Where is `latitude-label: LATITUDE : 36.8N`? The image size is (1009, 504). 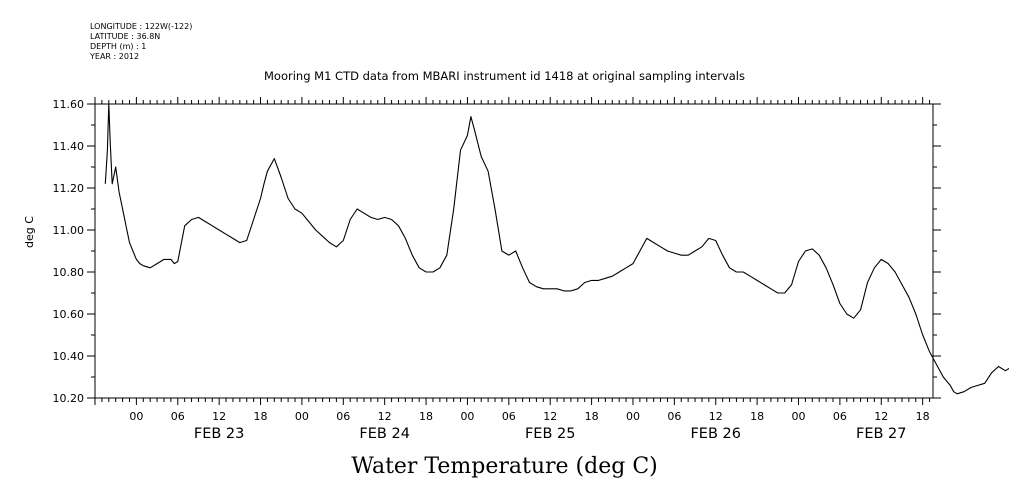
latitude-label: LATITUDE : 36.8N is located at coordinates (125, 36).